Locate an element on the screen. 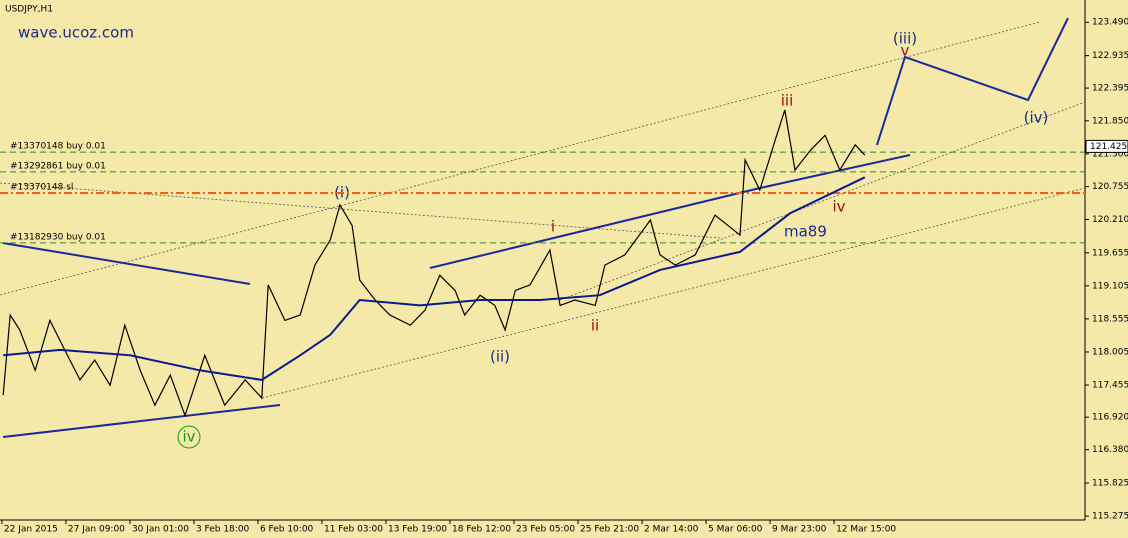 Image resolution: width=1128 pixels, height=538 pixels. wave-label: ii is located at coordinates (595, 326).